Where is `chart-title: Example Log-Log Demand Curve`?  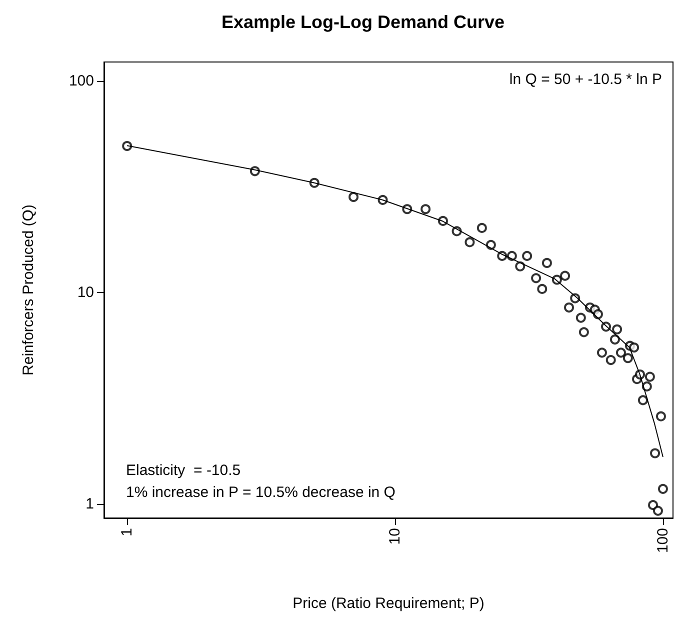 chart-title: Example Log-Log Demand Curve is located at coordinates (363, 22).